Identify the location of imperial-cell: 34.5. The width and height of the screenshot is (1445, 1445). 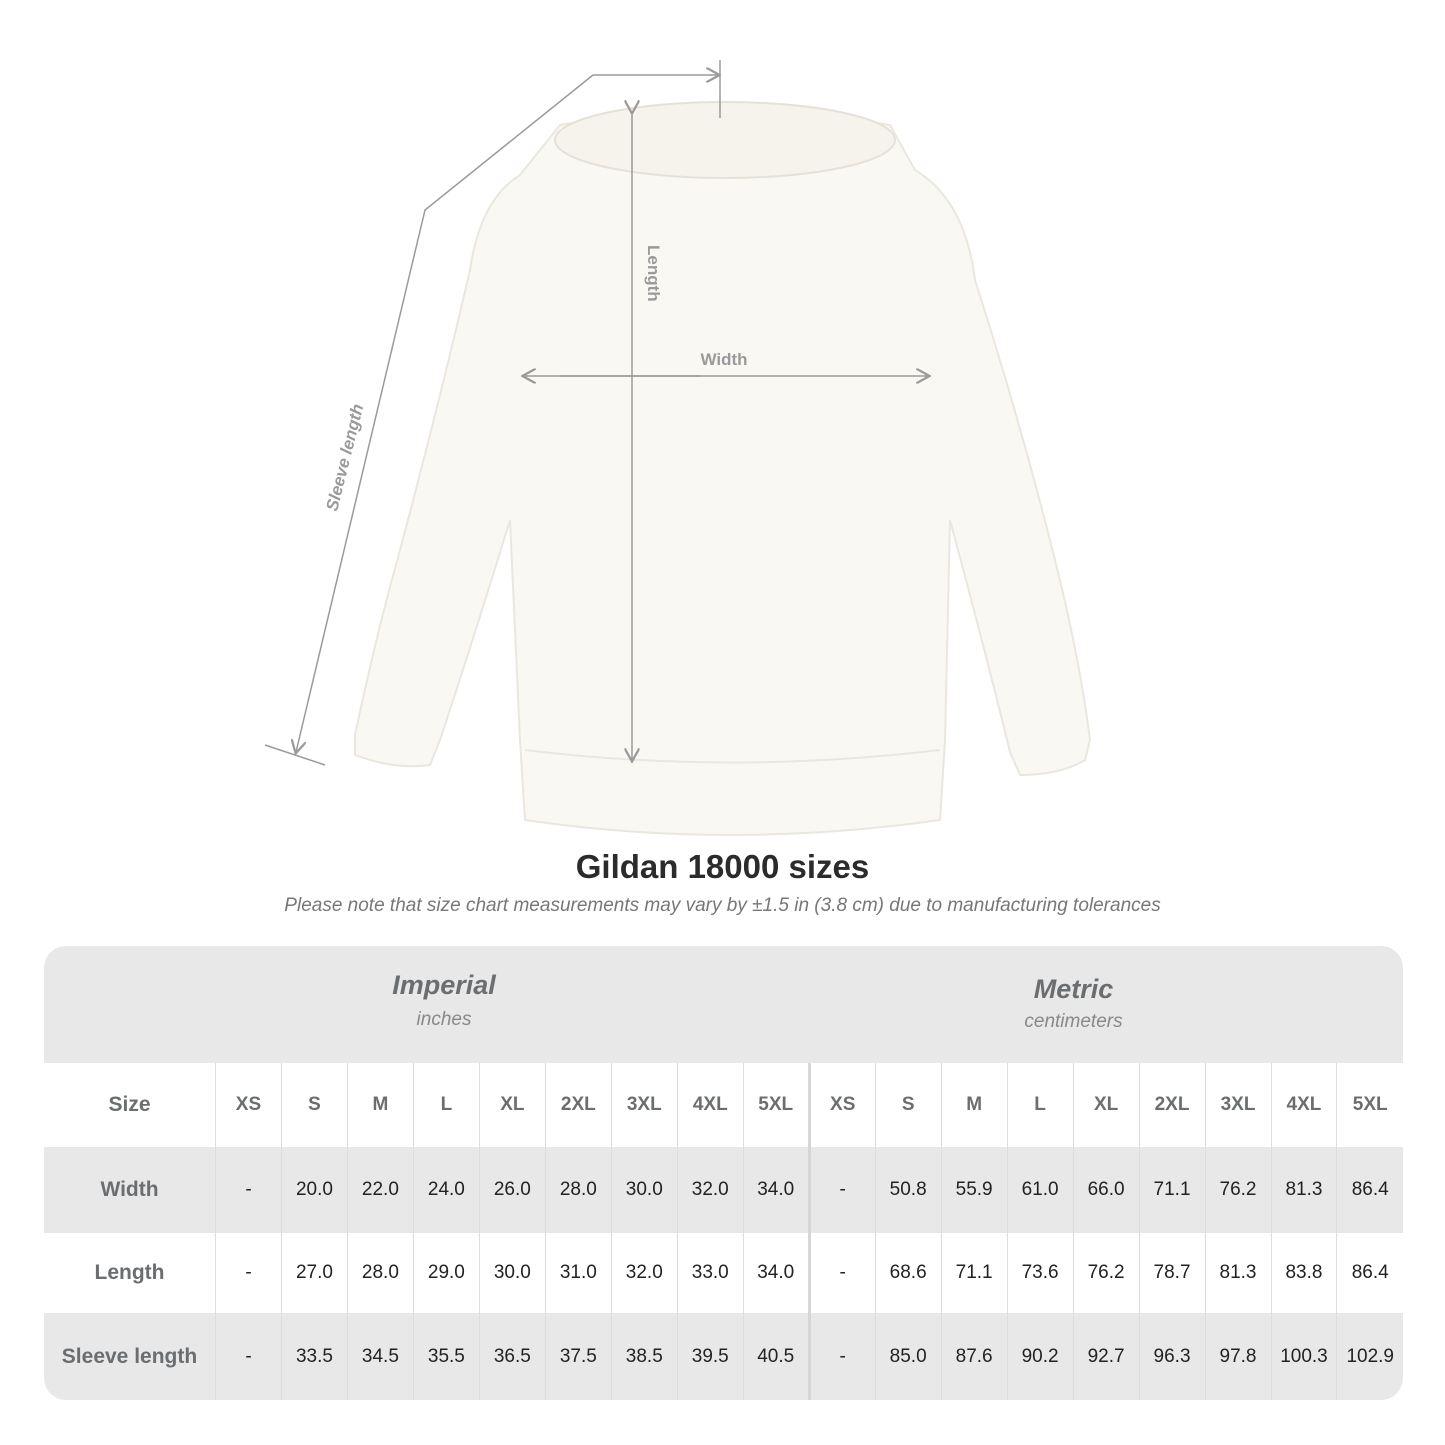
(380, 1356).